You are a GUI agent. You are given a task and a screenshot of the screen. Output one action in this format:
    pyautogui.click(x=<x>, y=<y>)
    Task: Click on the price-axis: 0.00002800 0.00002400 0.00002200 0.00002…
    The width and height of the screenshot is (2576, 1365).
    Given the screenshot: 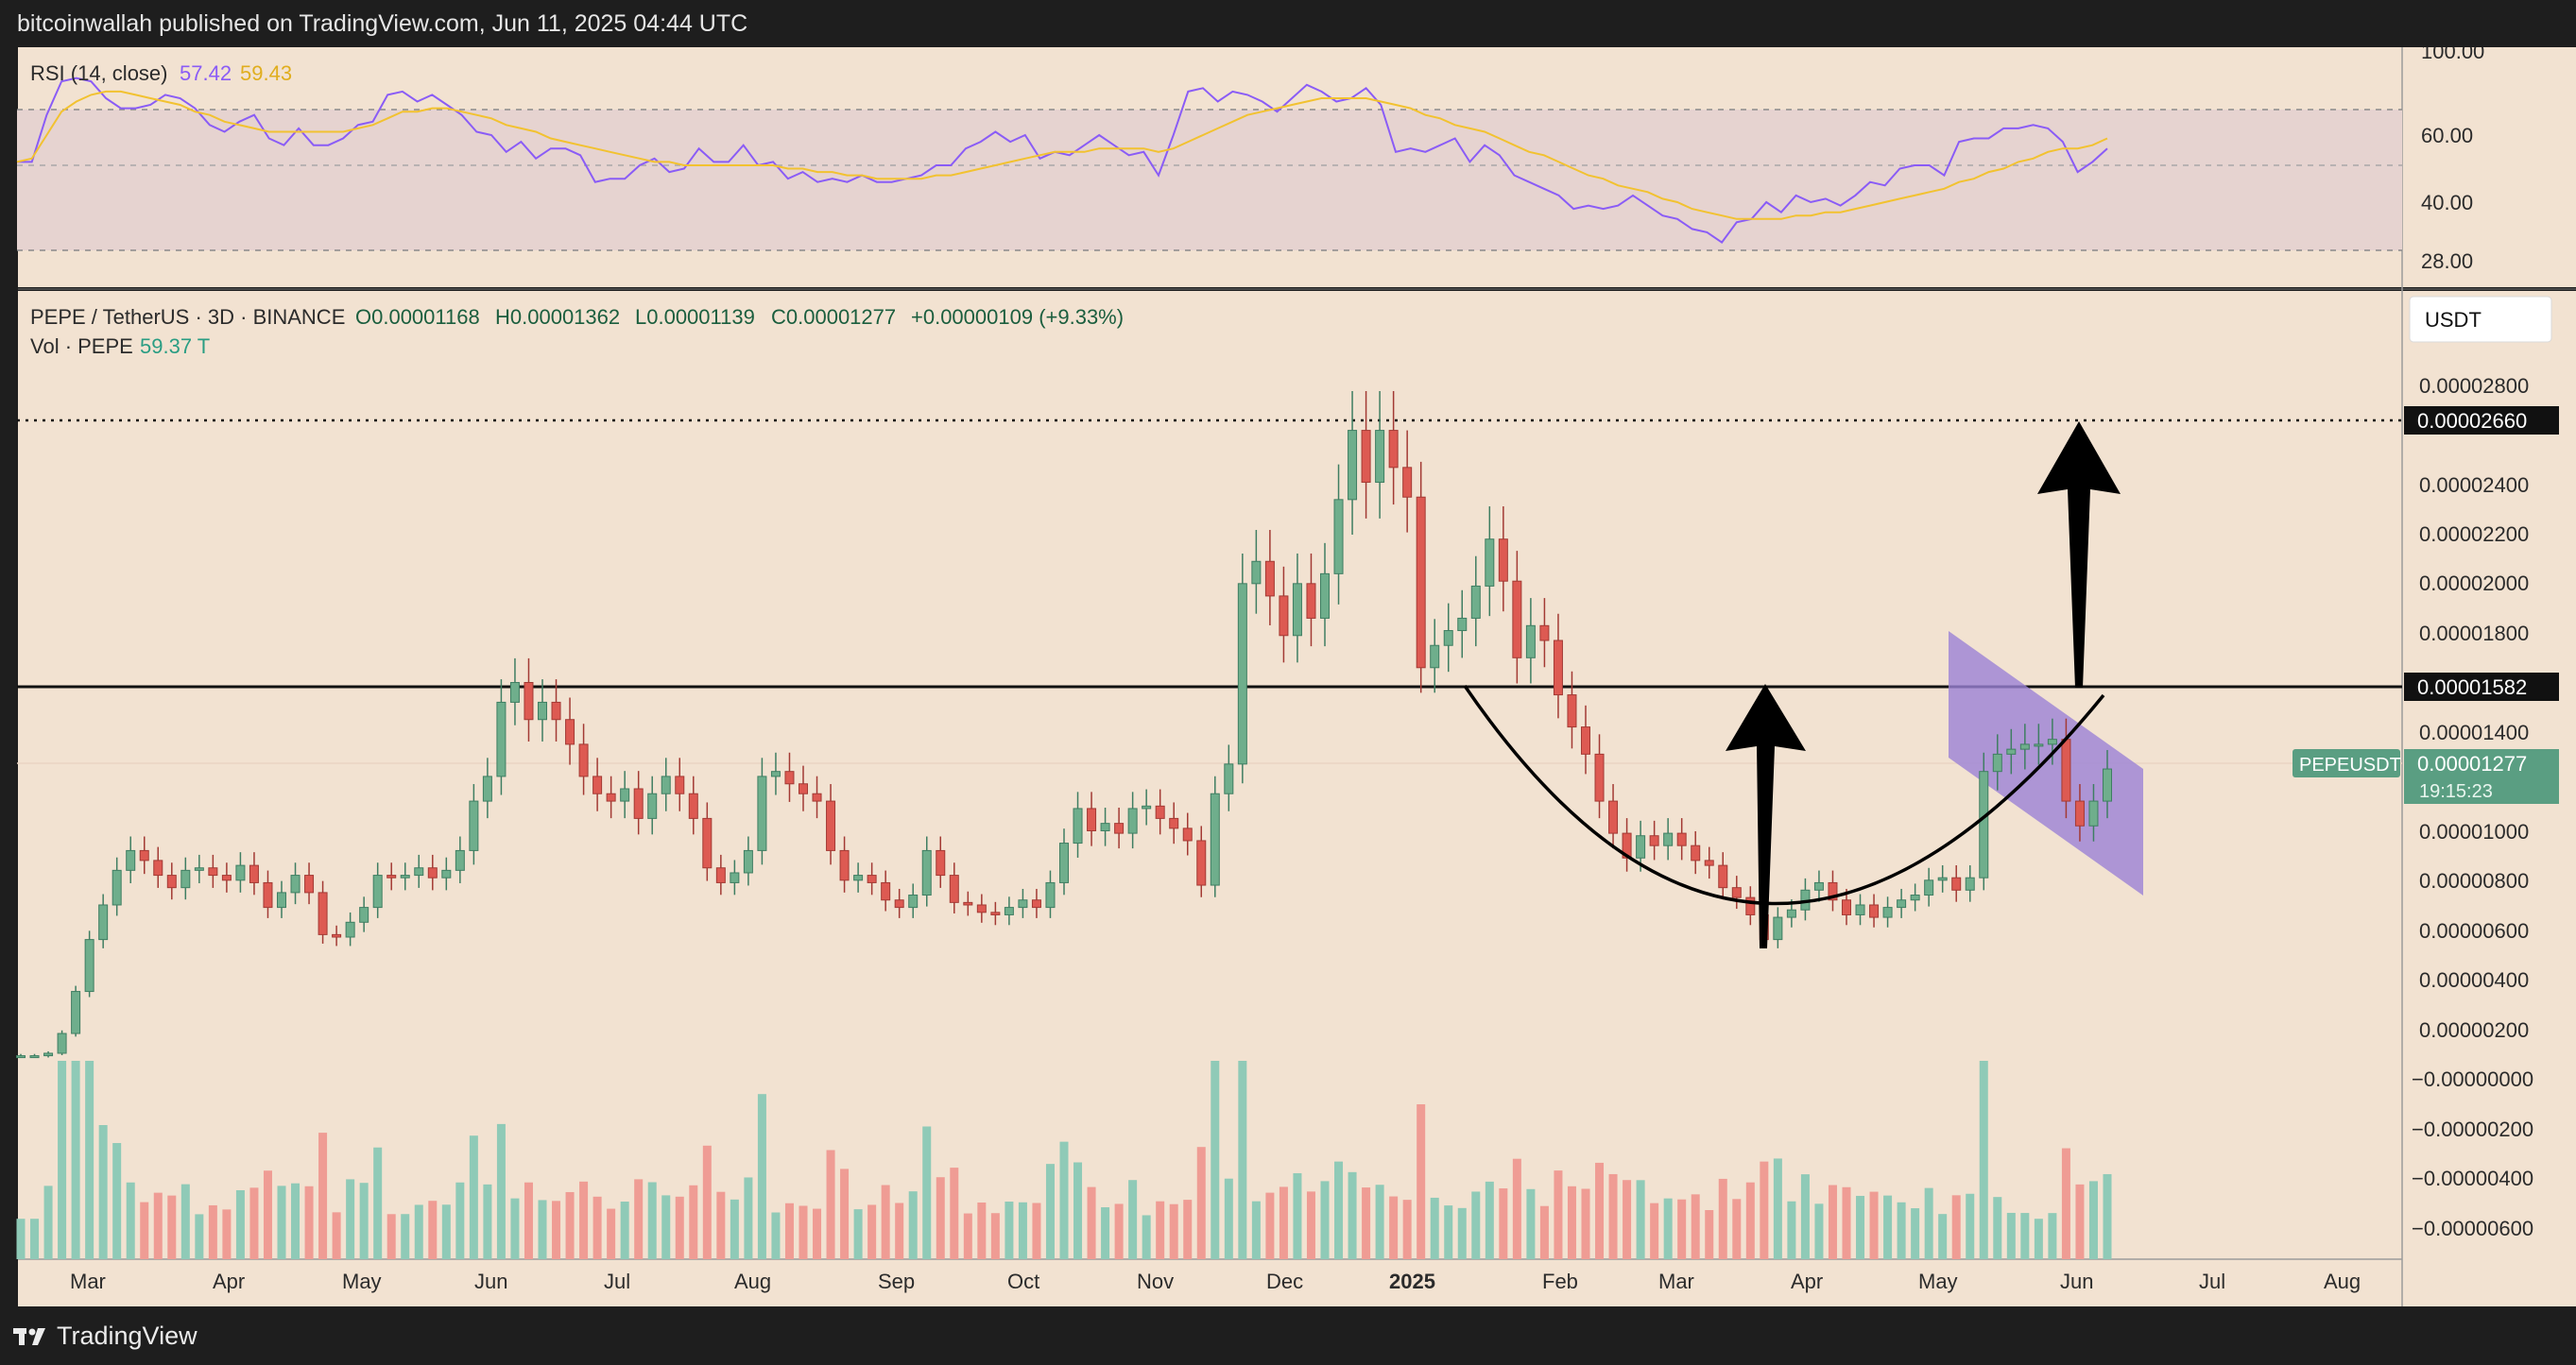 What is the action you would take?
    pyautogui.click(x=2472, y=807)
    